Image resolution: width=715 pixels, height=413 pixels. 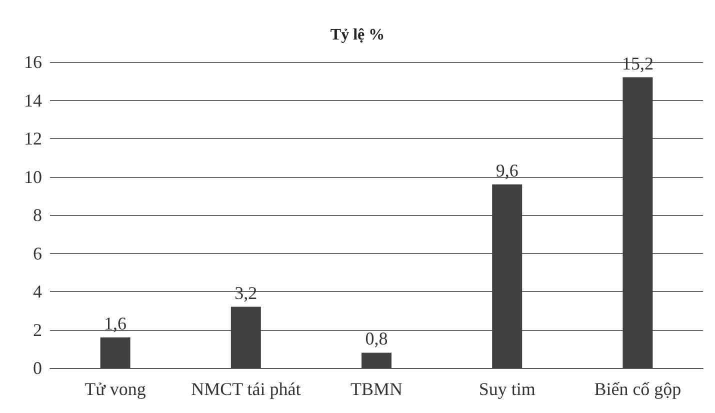 What do you see at coordinates (33, 100) in the screenshot?
I see `y-tick-label: 14` at bounding box center [33, 100].